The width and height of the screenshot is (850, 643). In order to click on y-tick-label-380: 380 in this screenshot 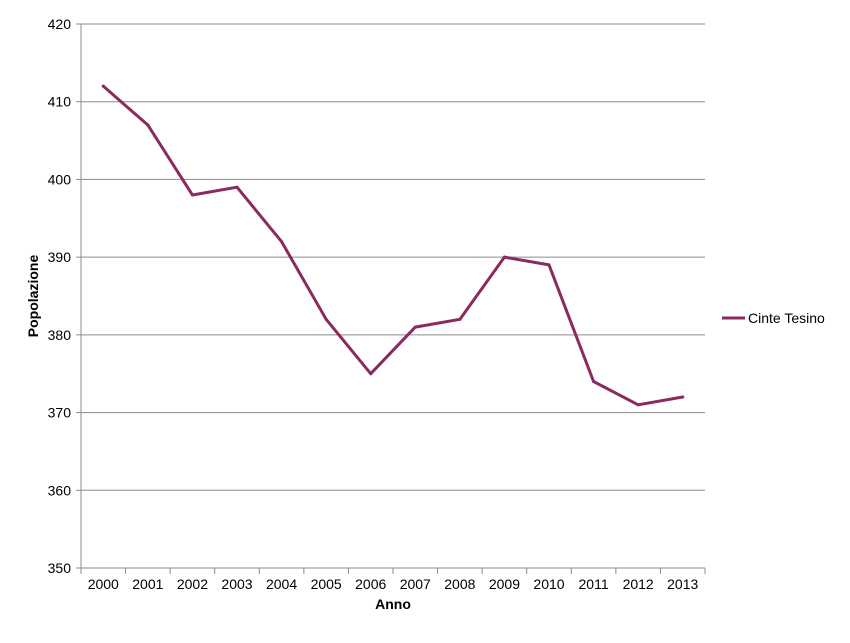, I will do `click(60, 335)`.